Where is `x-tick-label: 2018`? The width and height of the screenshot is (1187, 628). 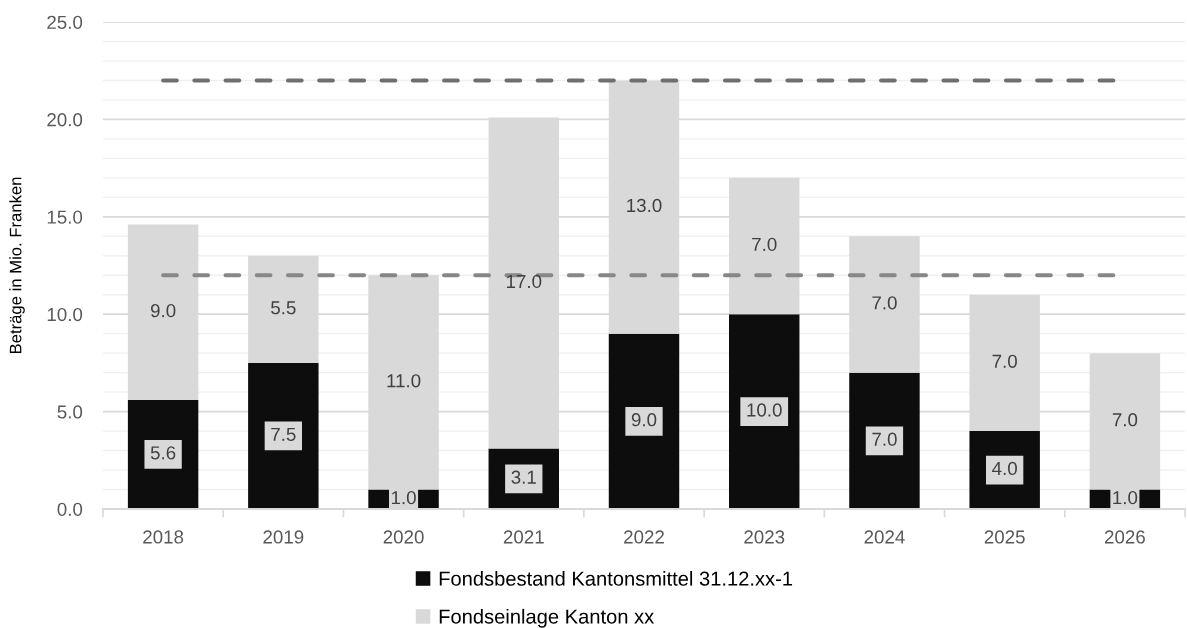
x-tick-label: 2018 is located at coordinates (163, 537).